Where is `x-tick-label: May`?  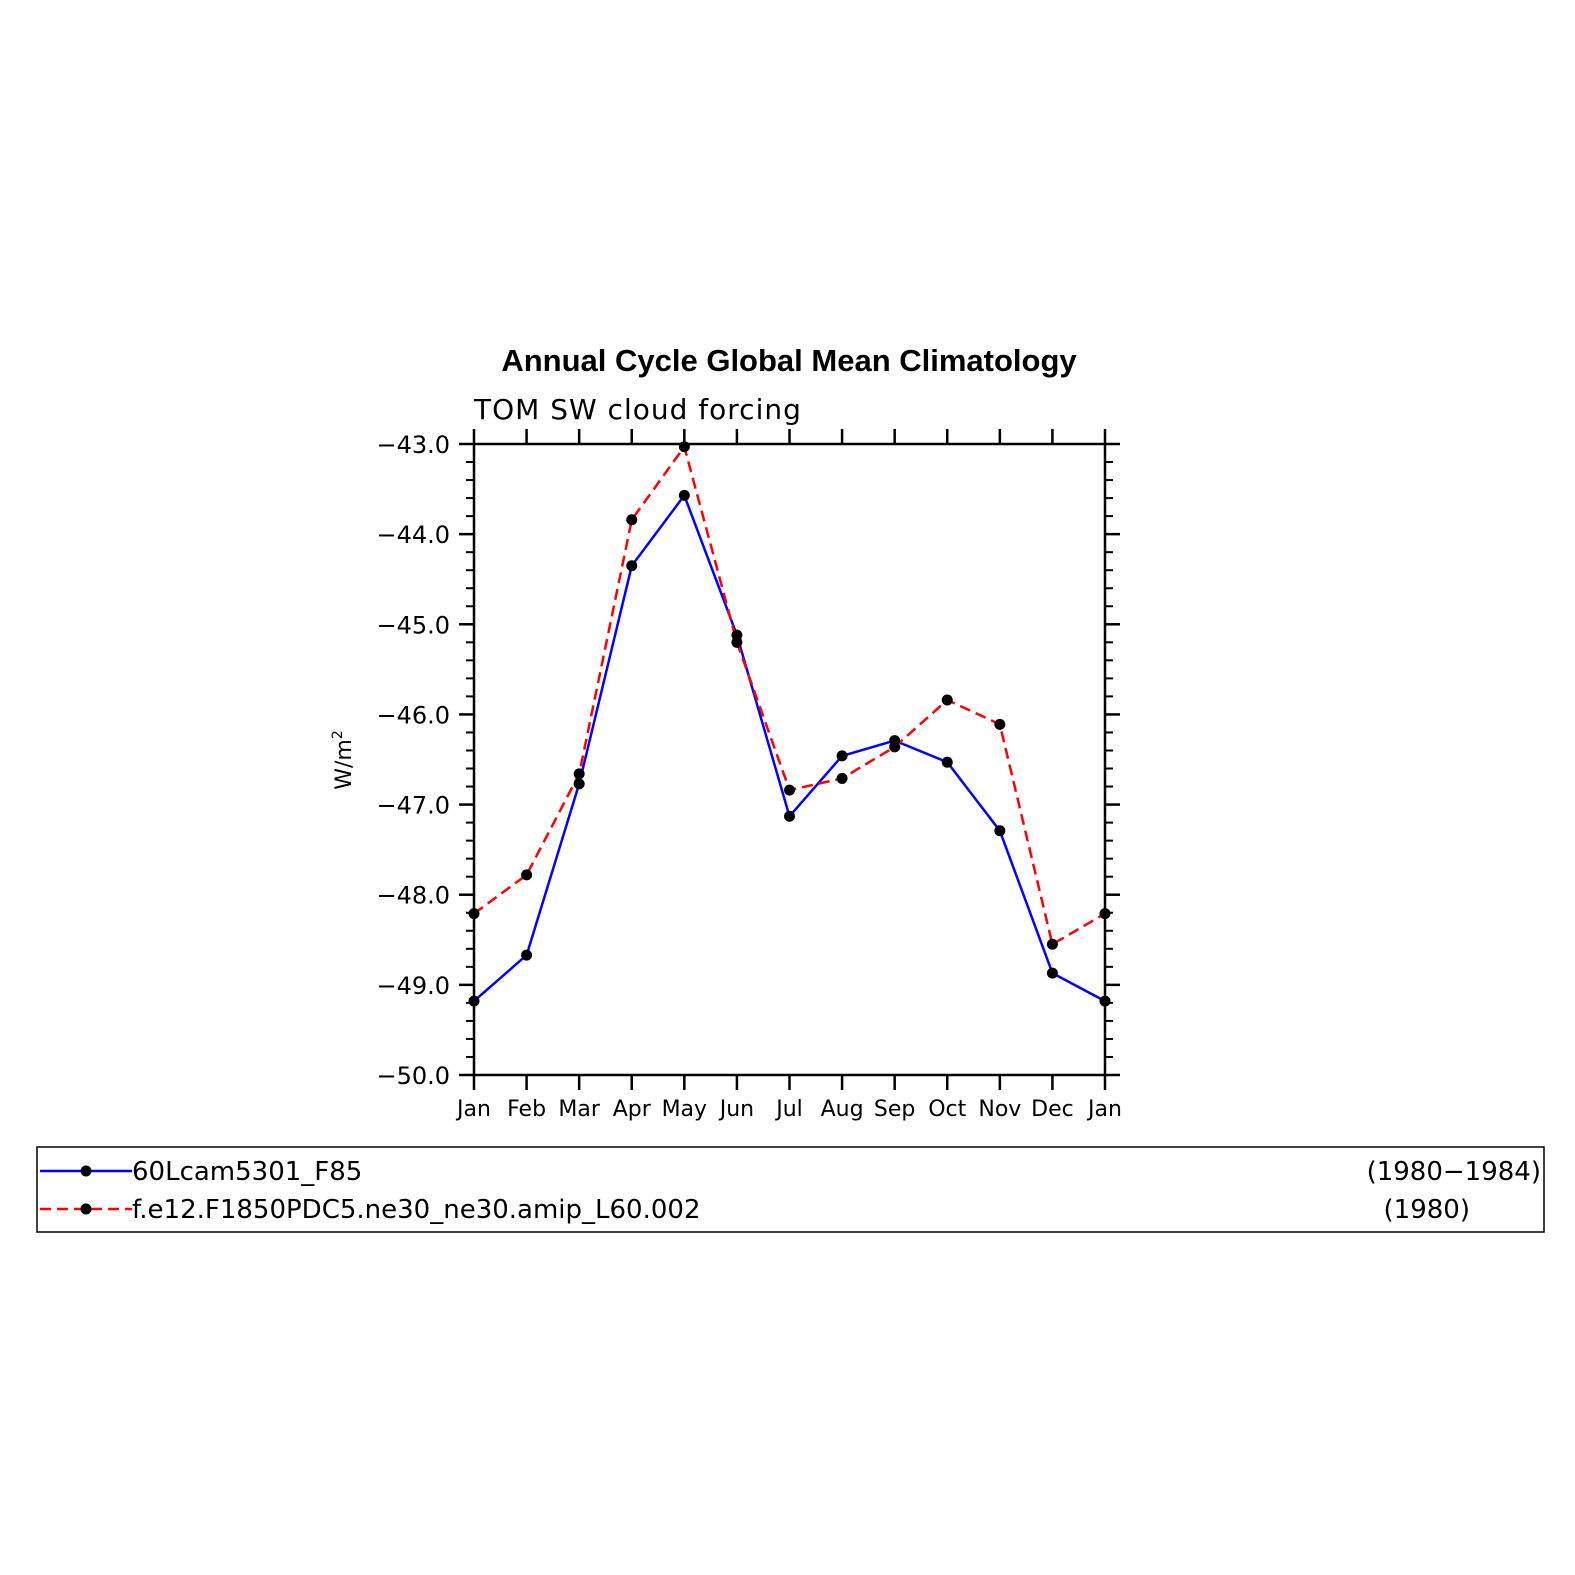
x-tick-label: May is located at coordinates (684, 1109).